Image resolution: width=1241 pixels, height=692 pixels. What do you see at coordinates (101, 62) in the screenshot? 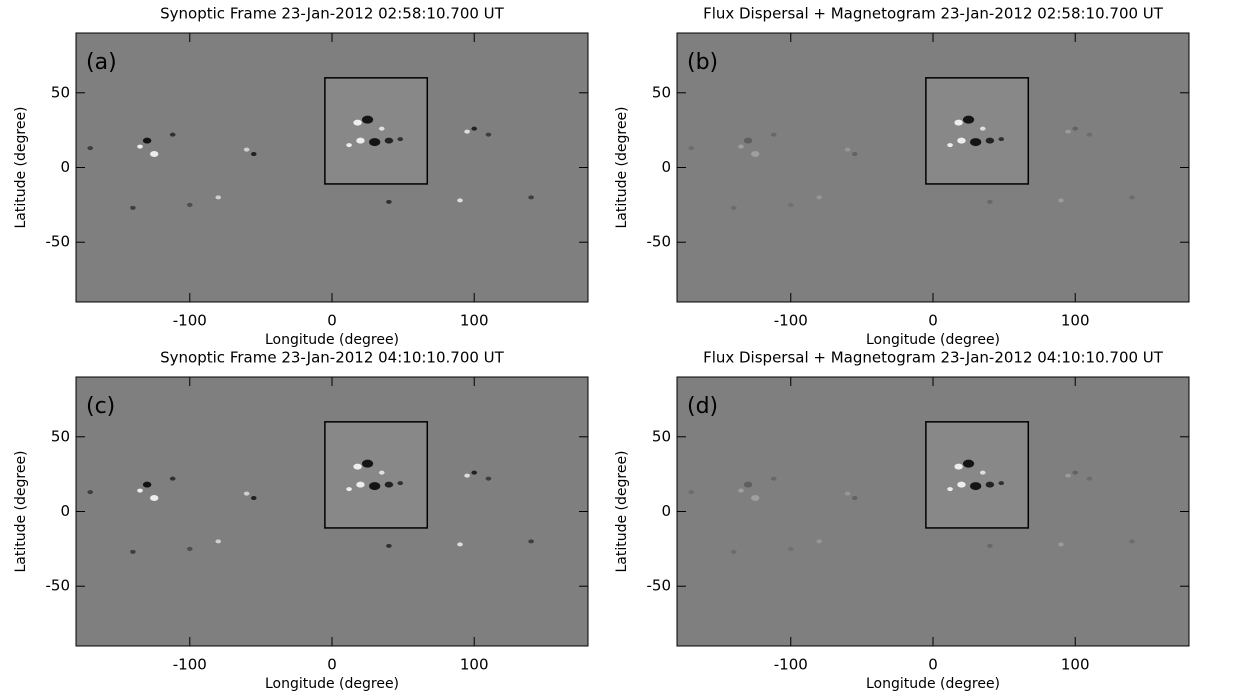
I see `panel-label: (a)` at bounding box center [101, 62].